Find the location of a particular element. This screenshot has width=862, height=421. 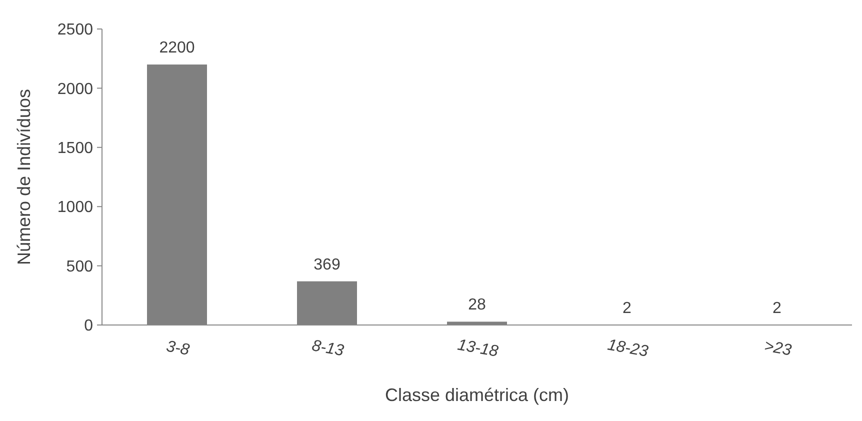

data-label: 28 is located at coordinates (477, 305).